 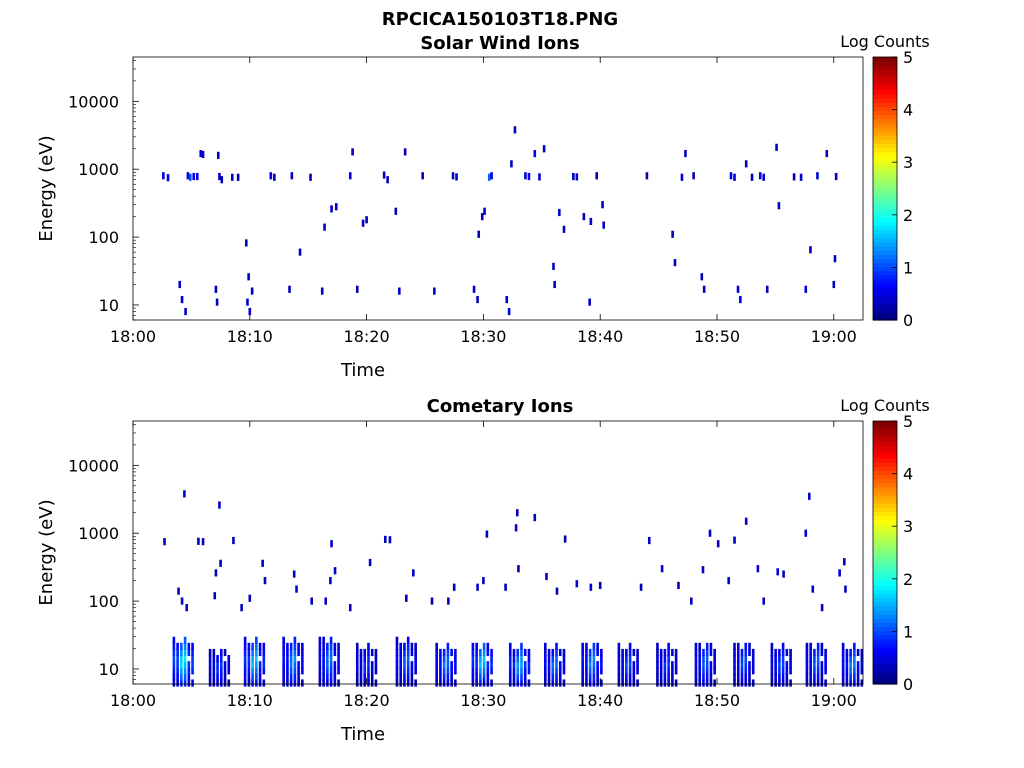 I want to click on x-axis-label: Time, so click(x=362, y=370).